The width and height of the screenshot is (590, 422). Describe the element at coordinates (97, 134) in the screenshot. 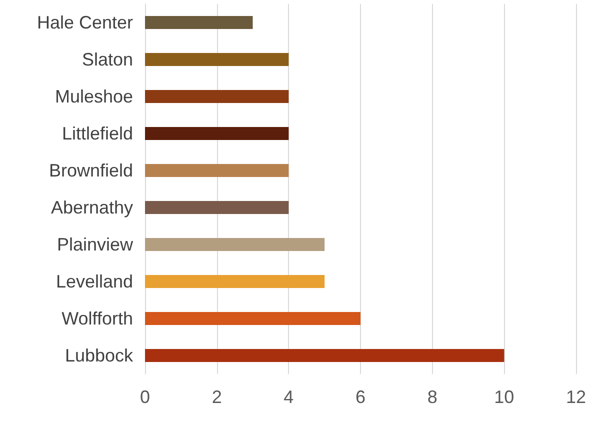

I see `y-tick-label: Littlefield` at that location.